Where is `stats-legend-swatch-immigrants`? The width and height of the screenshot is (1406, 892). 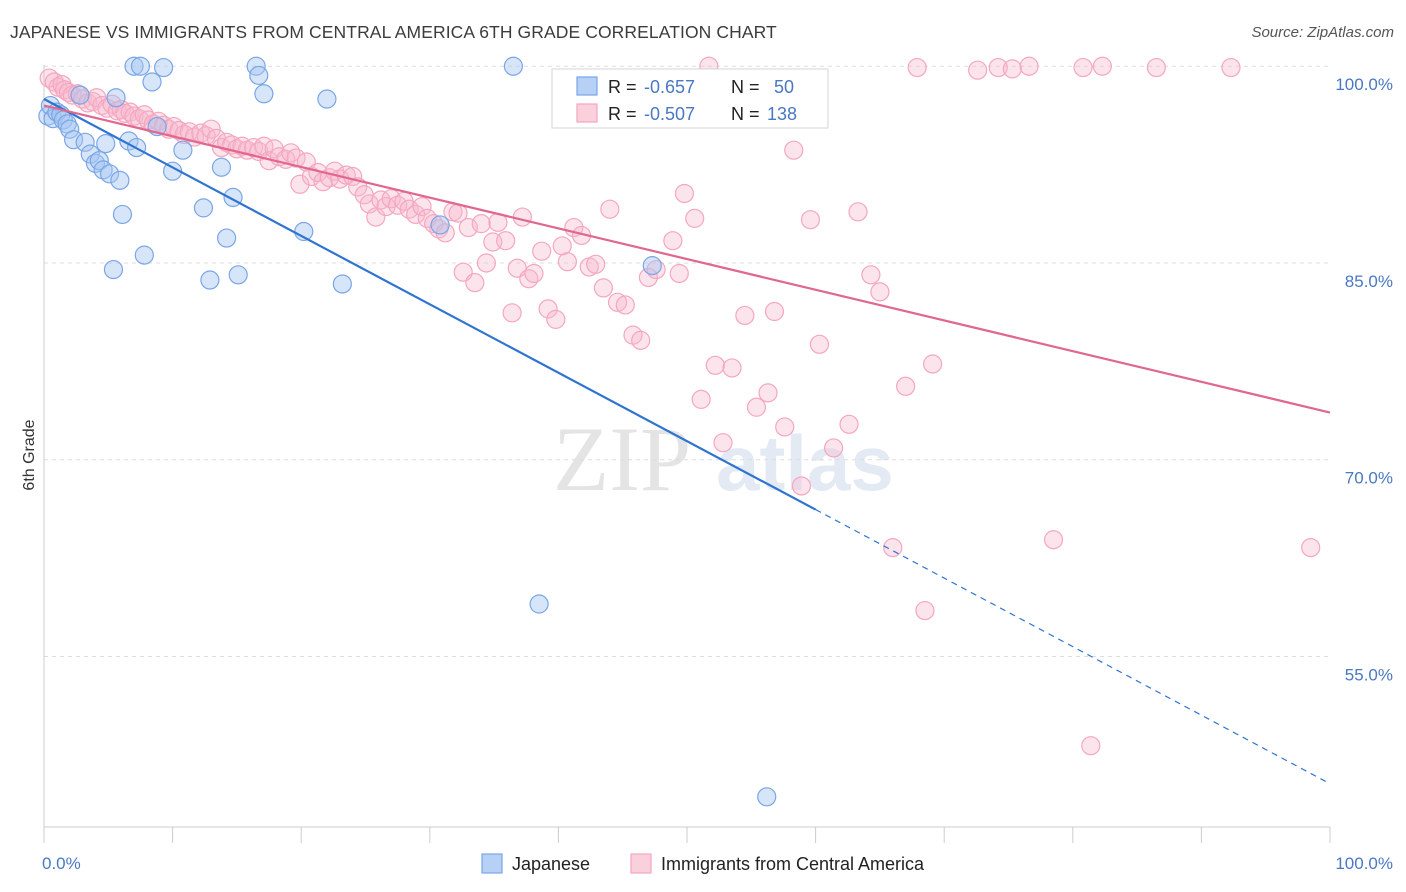
stats-legend-swatch-immigrants is located at coordinates (587, 113).